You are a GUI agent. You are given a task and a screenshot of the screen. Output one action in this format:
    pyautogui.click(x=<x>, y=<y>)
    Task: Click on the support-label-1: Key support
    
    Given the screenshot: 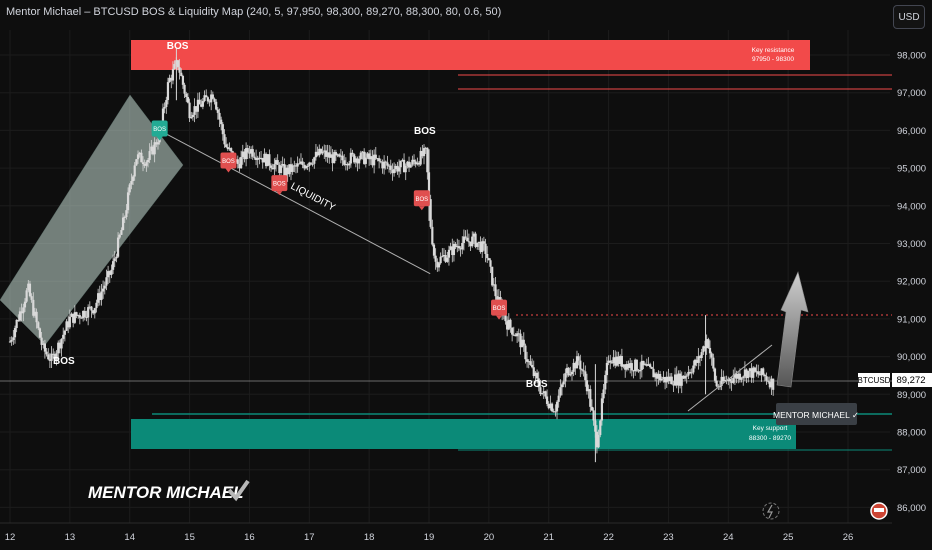 What is the action you would take?
    pyautogui.click(x=770, y=428)
    